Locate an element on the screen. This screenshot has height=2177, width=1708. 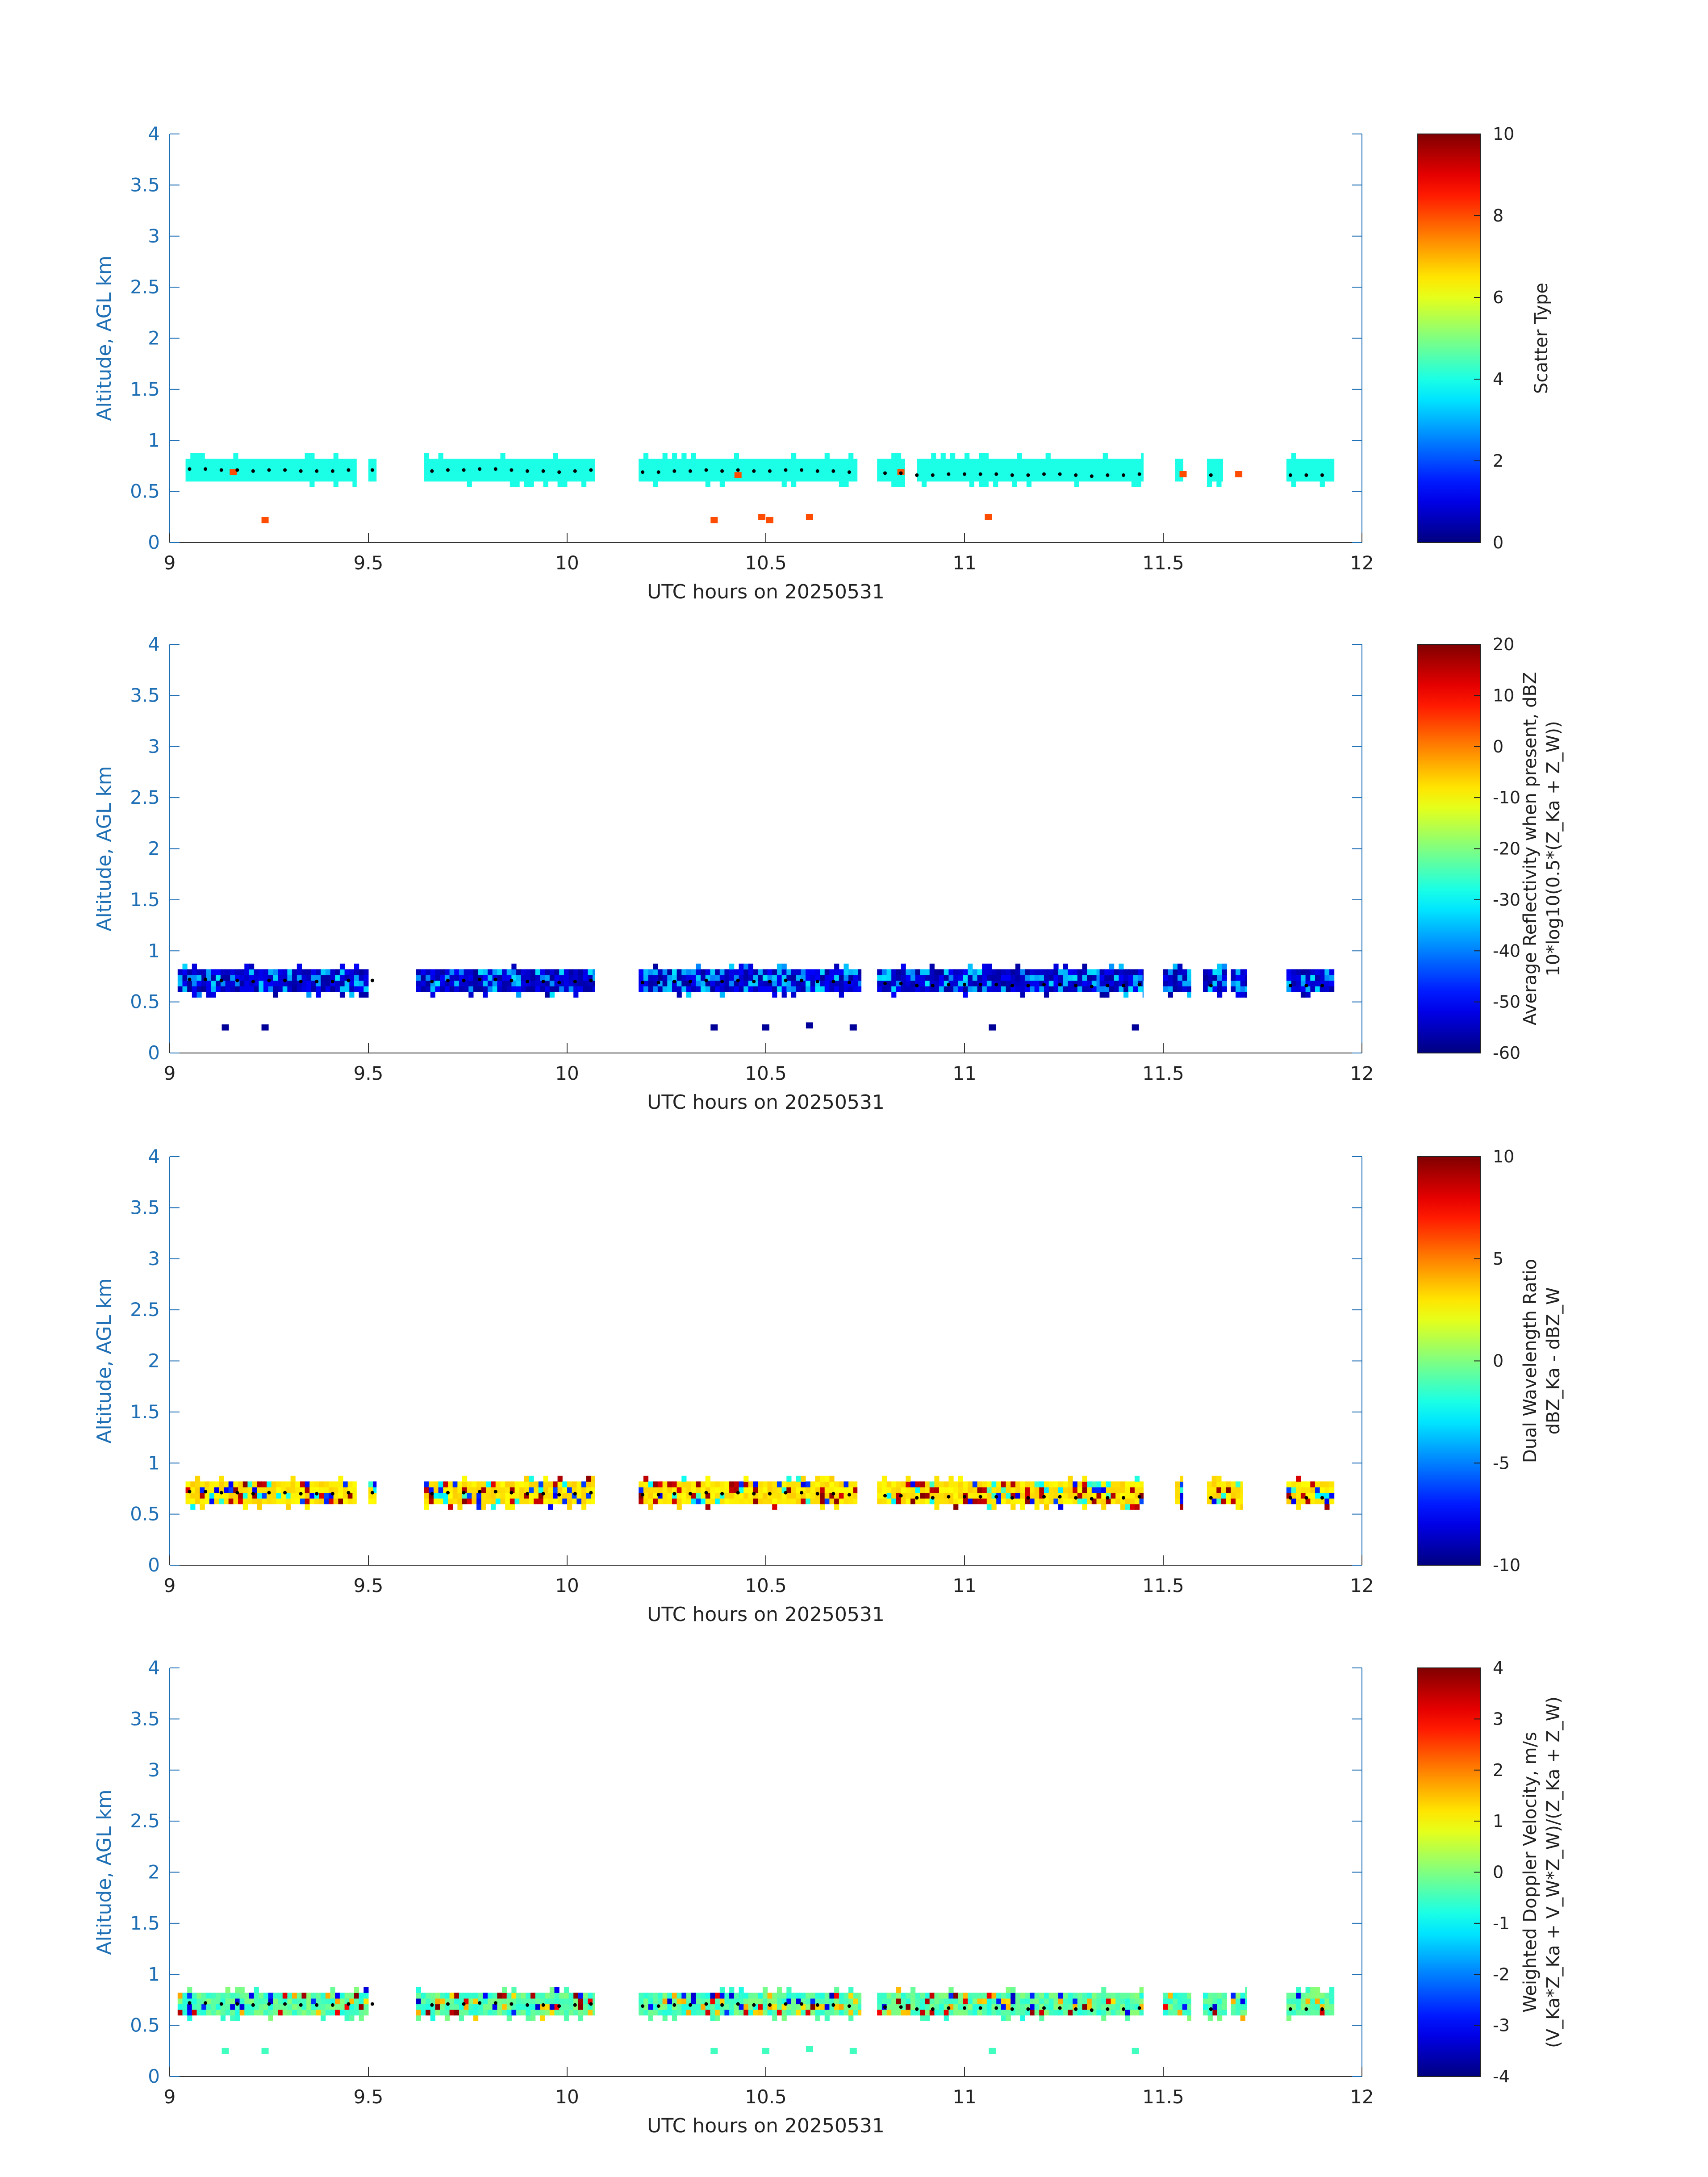
x-tick-label: 11 is located at coordinates (964, 2097).